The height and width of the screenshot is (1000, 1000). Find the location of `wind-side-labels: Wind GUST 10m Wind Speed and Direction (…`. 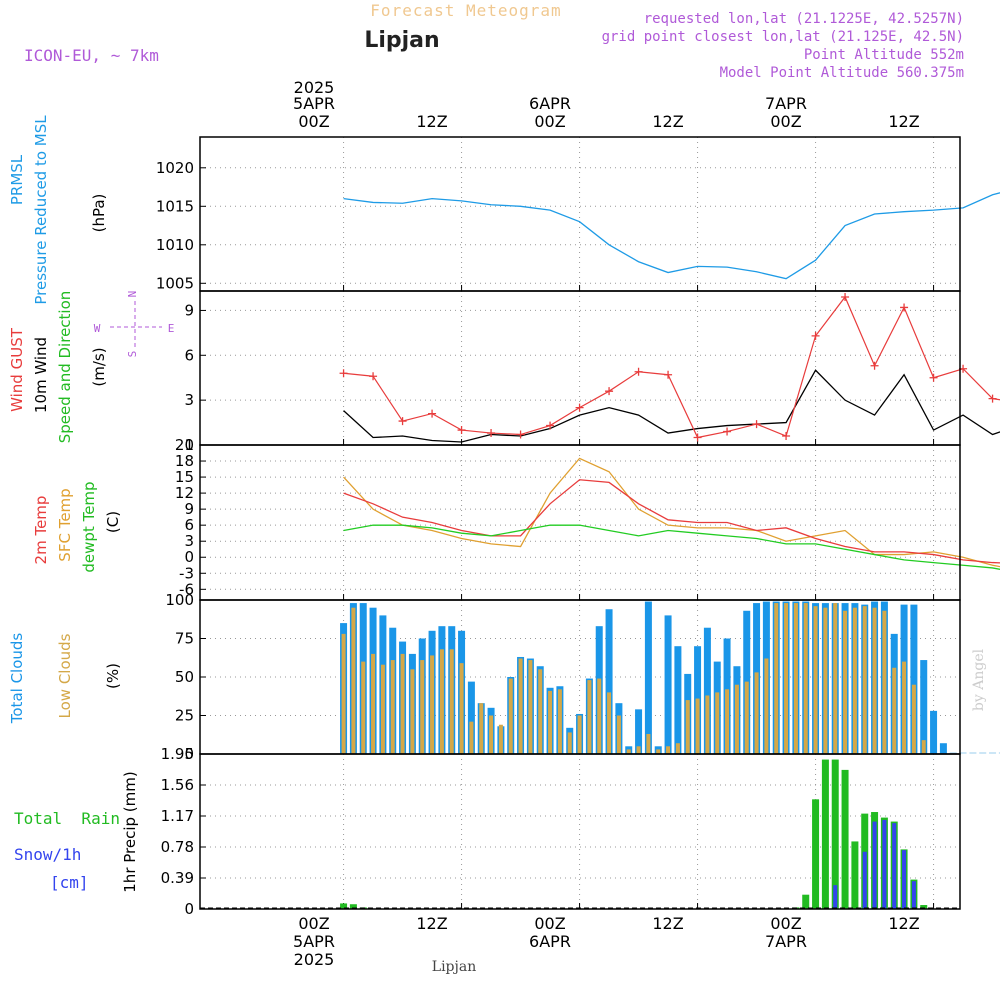

wind-side-labels: Wind GUST 10m Wind Speed and Direction (… is located at coordinates (91, 367).